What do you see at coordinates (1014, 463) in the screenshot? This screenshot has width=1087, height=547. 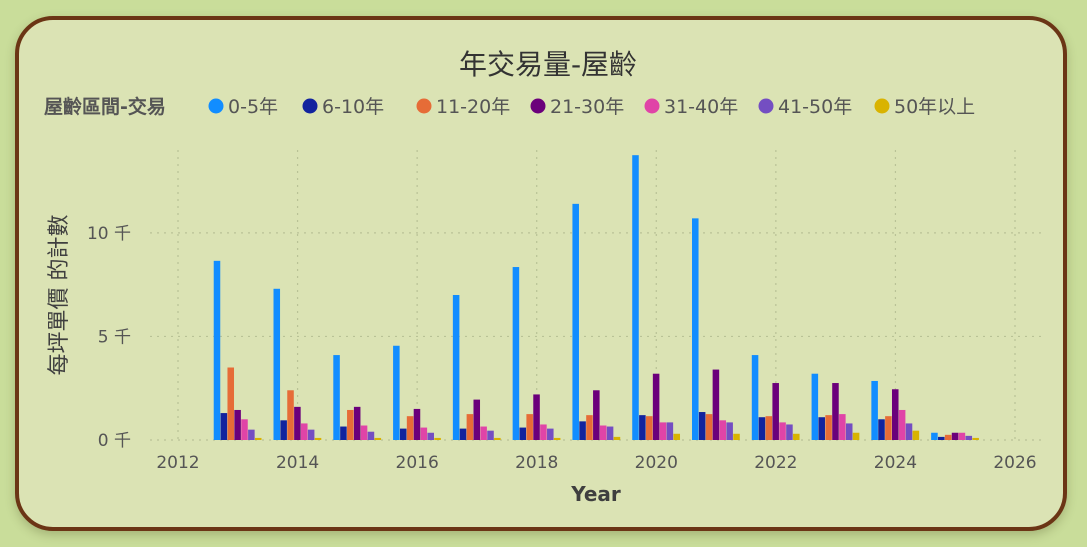 I see `x-tick-label: 2026` at bounding box center [1014, 463].